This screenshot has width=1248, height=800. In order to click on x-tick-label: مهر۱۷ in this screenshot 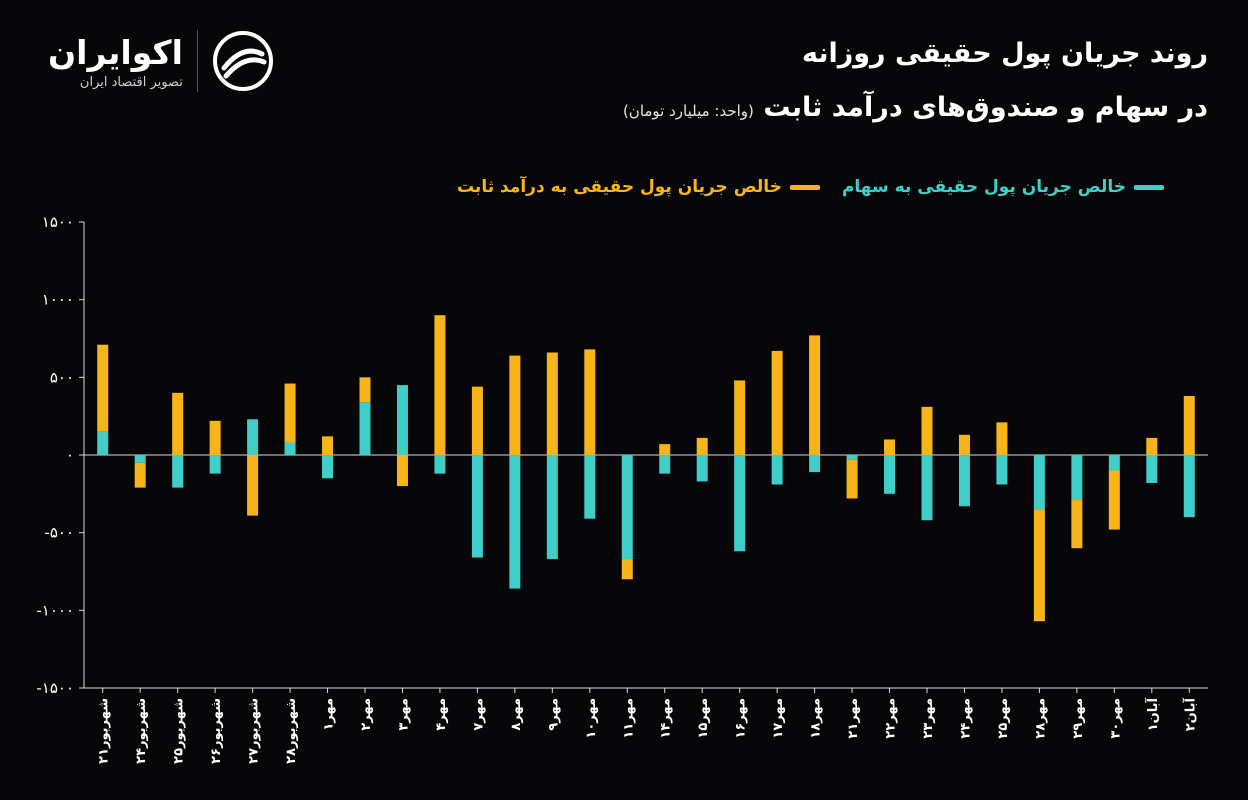, I will do `click(778, 718)`.